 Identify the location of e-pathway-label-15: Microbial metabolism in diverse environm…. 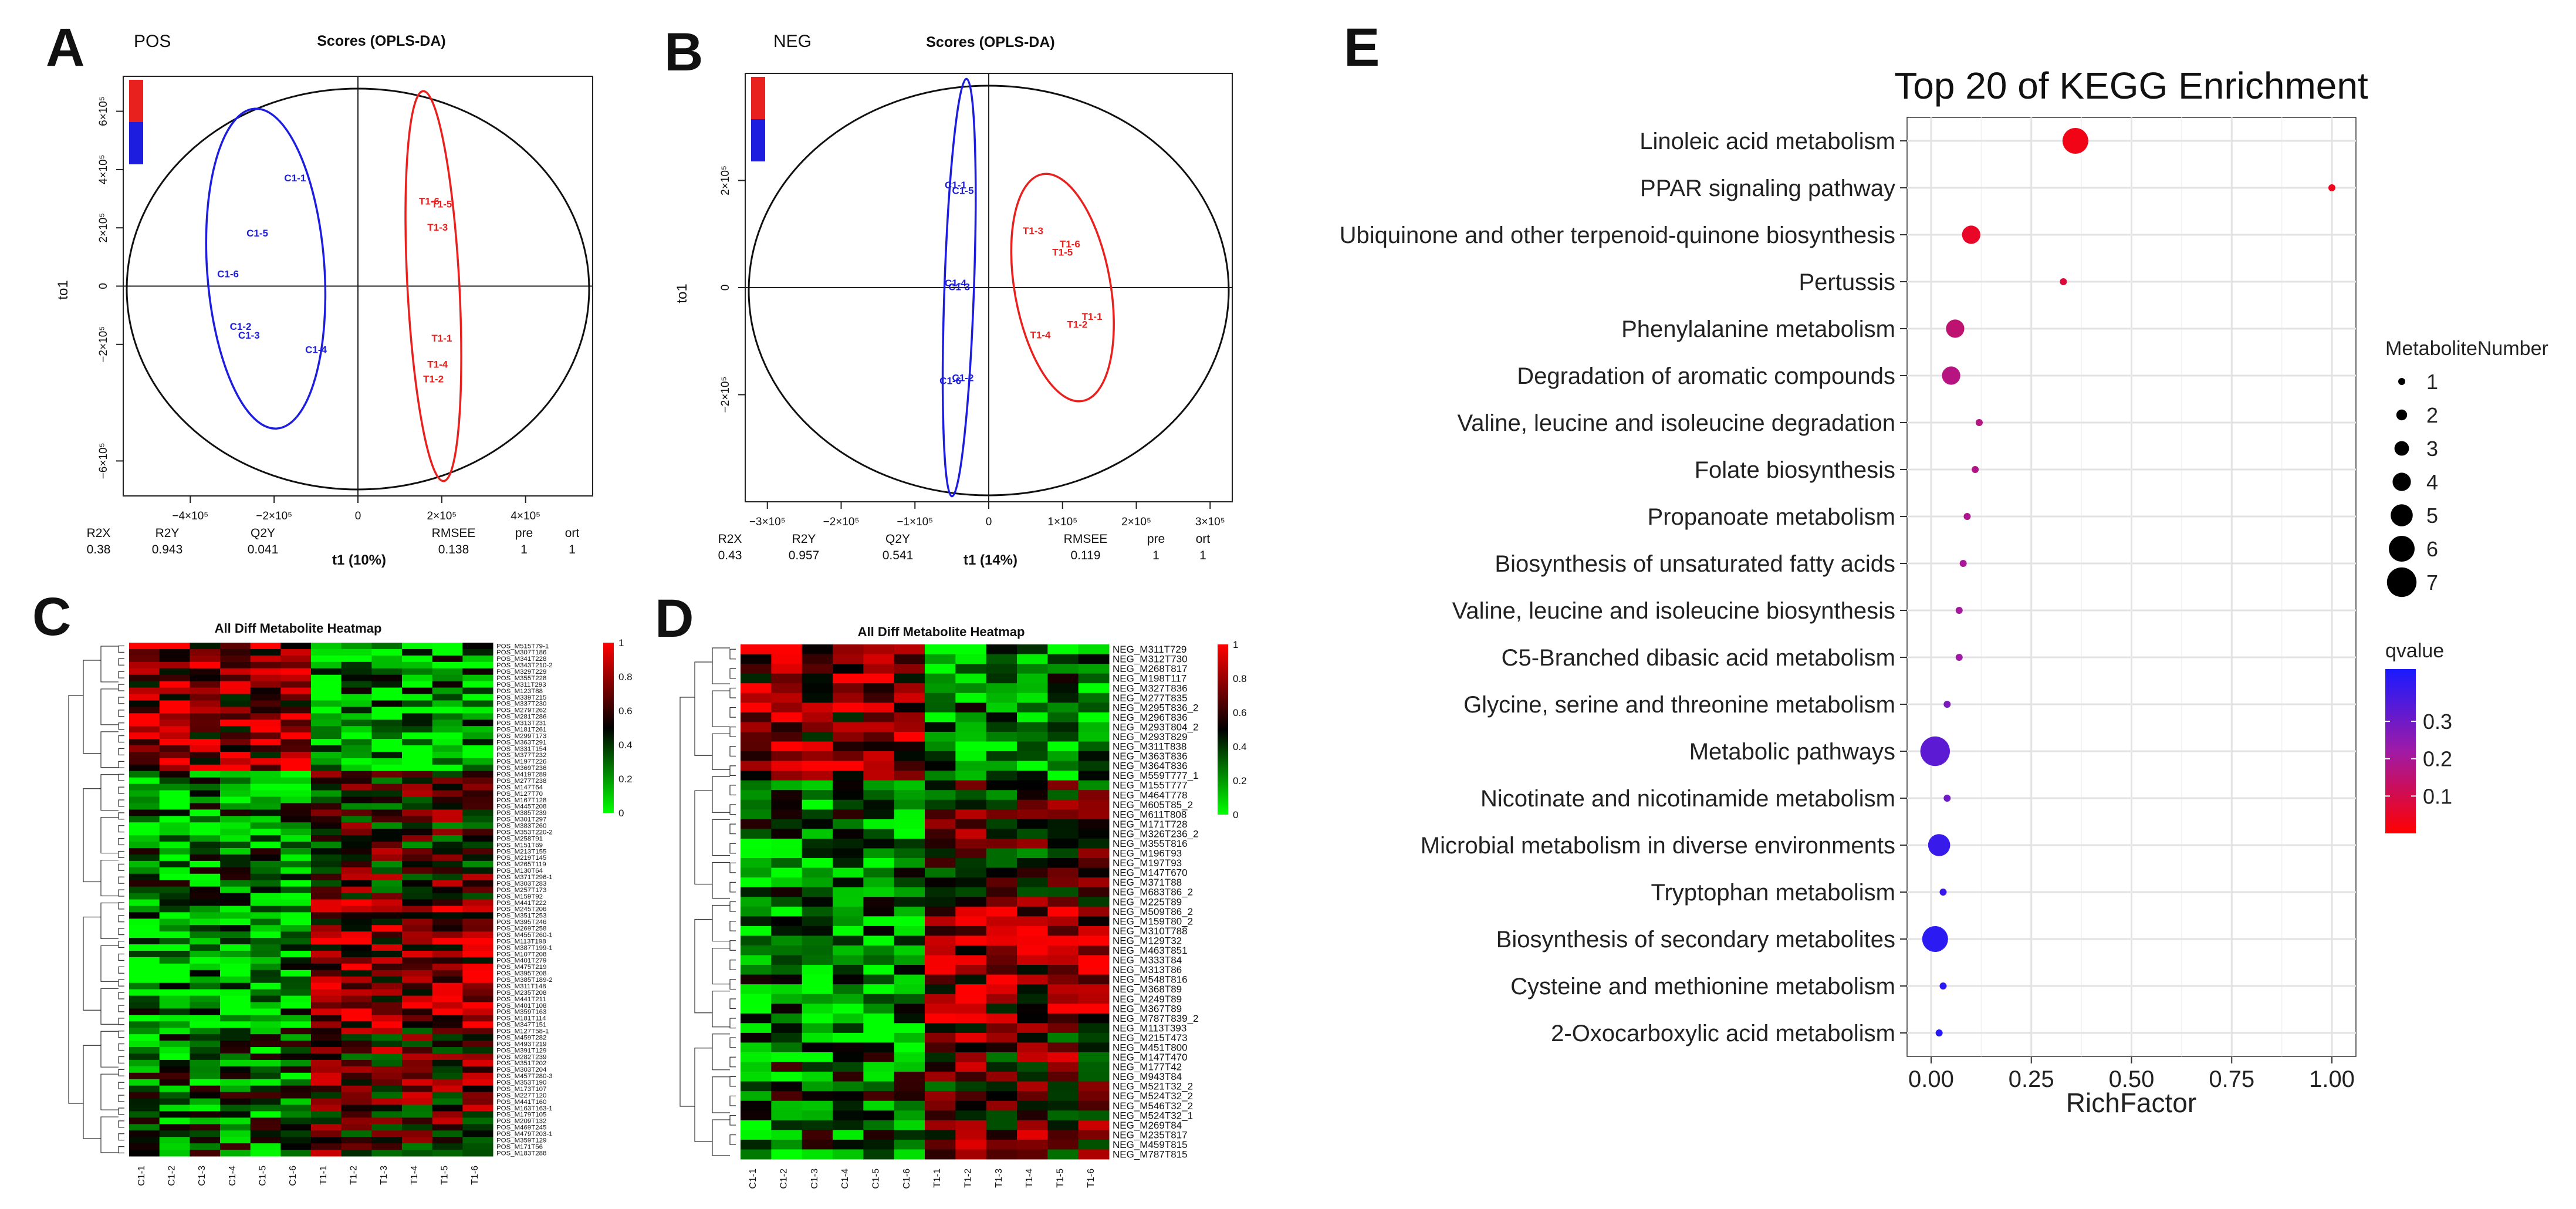
(1658, 846).